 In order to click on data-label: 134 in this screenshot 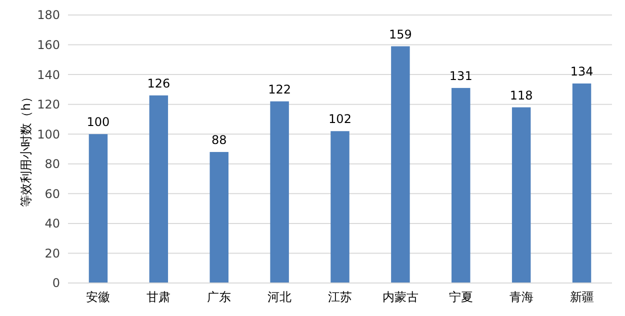, I will do `click(582, 71)`.